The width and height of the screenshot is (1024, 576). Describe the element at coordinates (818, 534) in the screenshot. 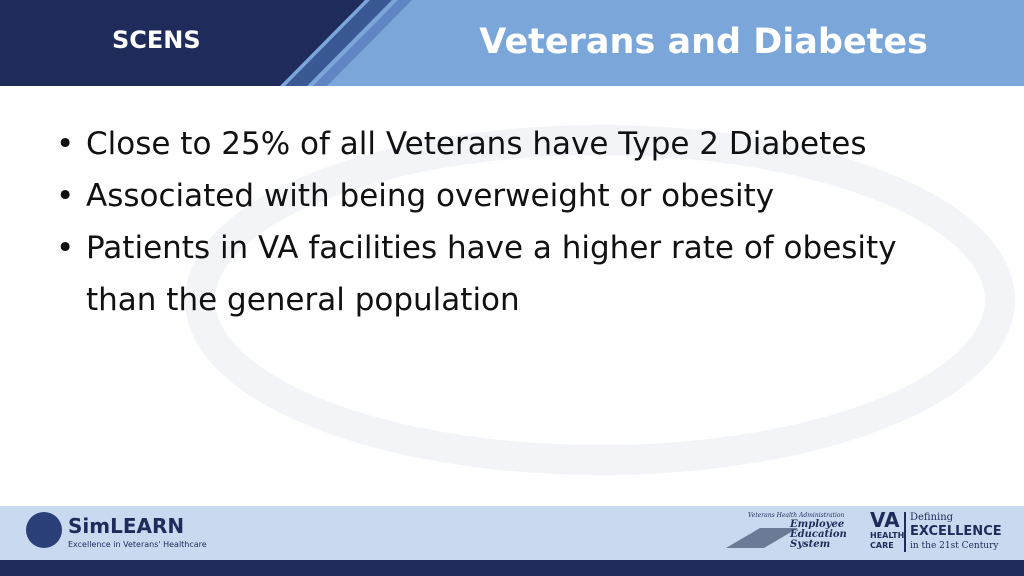

I see `ees-name: Employee Education System` at that location.